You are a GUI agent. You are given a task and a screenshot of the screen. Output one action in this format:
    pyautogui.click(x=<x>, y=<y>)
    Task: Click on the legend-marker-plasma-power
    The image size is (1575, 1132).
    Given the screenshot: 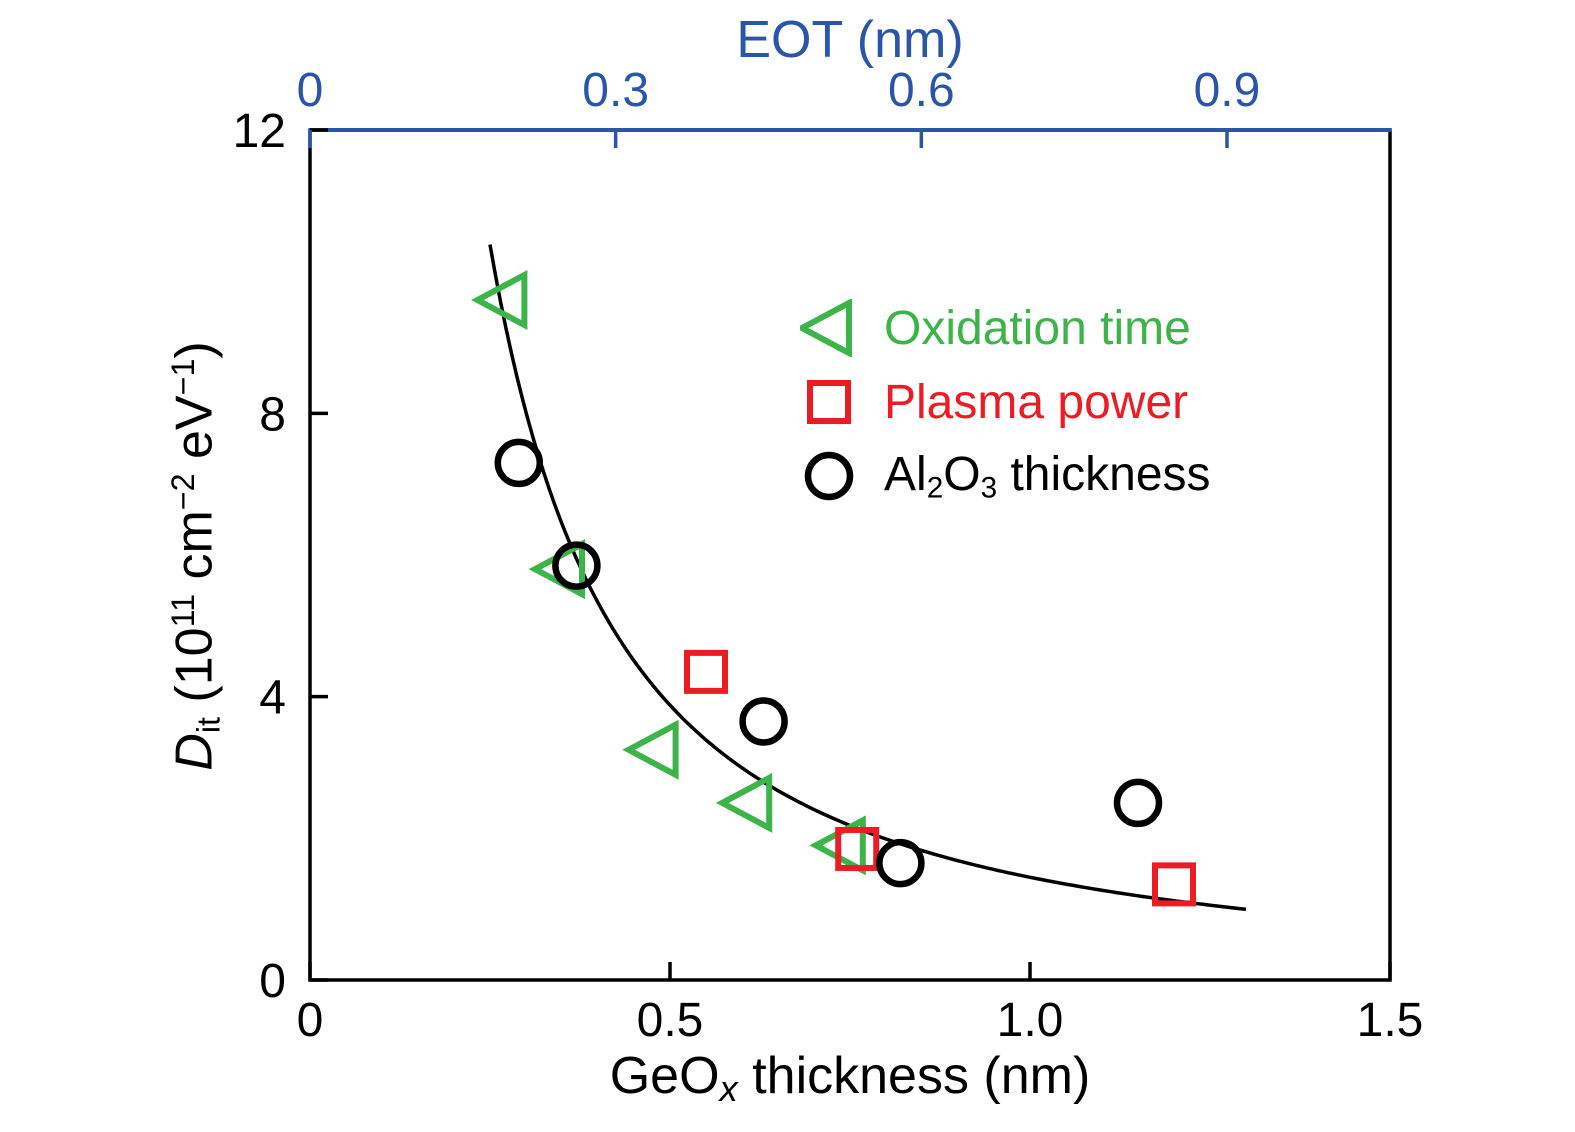 What is the action you would take?
    pyautogui.click(x=829, y=402)
    